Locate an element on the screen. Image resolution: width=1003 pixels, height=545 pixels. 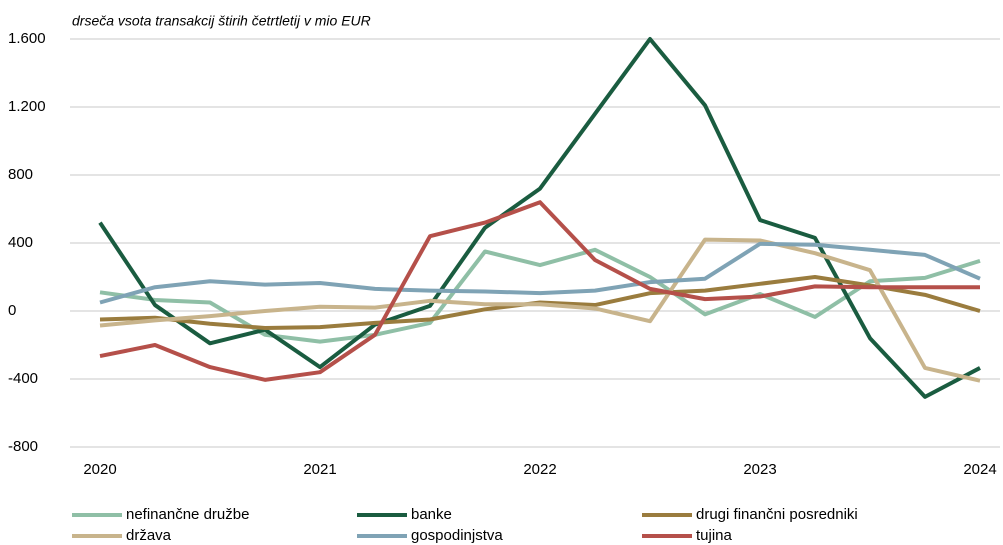
x-tick-label: 2024 is located at coordinates (979, 469).